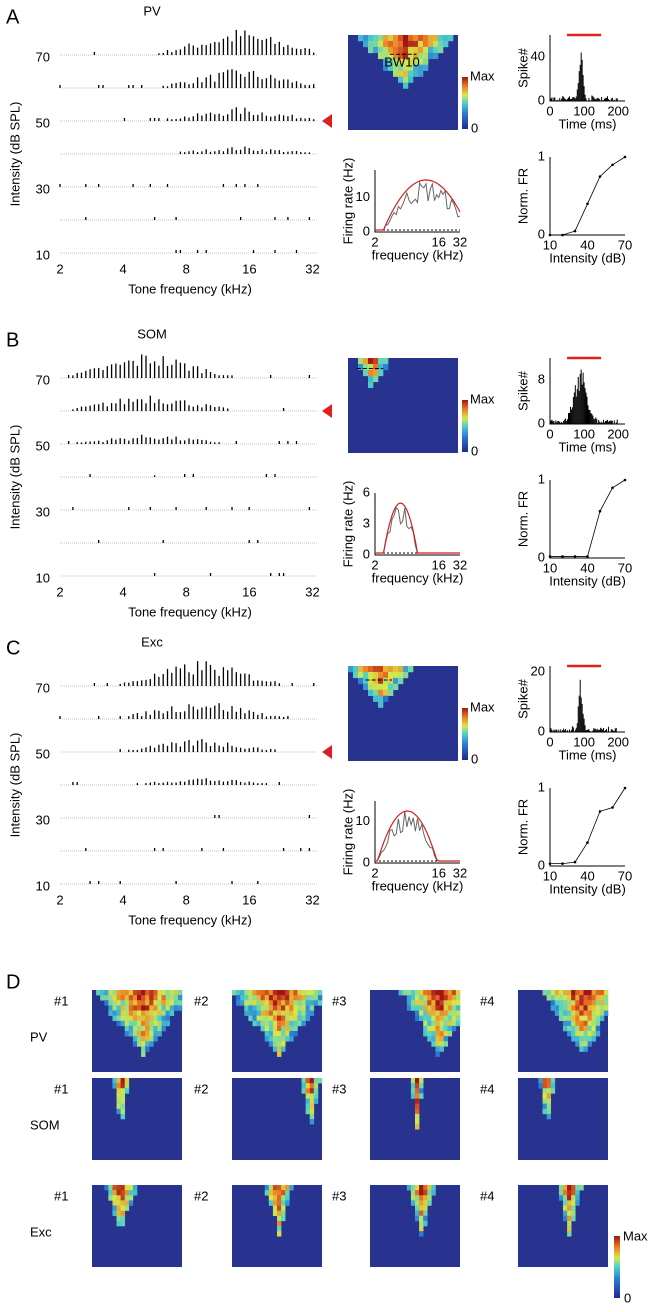 The height and width of the screenshot is (1312, 650). Describe the element at coordinates (327, 121) in the screenshot. I see `marker-triangle` at that location.